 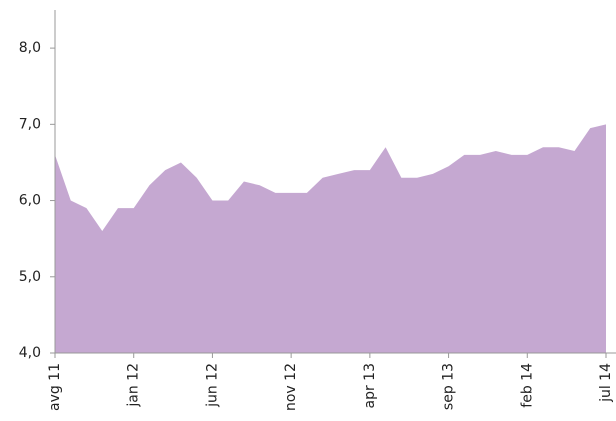 What do you see at coordinates (30, 201) in the screenshot?
I see `y-tick-label: 6,0` at bounding box center [30, 201].